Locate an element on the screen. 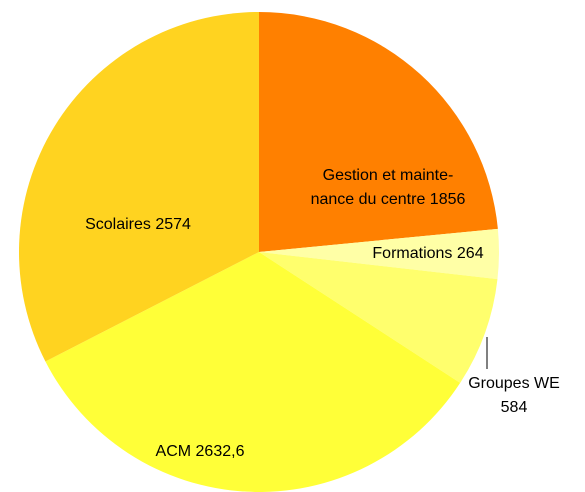  slice-label: Scolaires 2574 is located at coordinates (138, 224).